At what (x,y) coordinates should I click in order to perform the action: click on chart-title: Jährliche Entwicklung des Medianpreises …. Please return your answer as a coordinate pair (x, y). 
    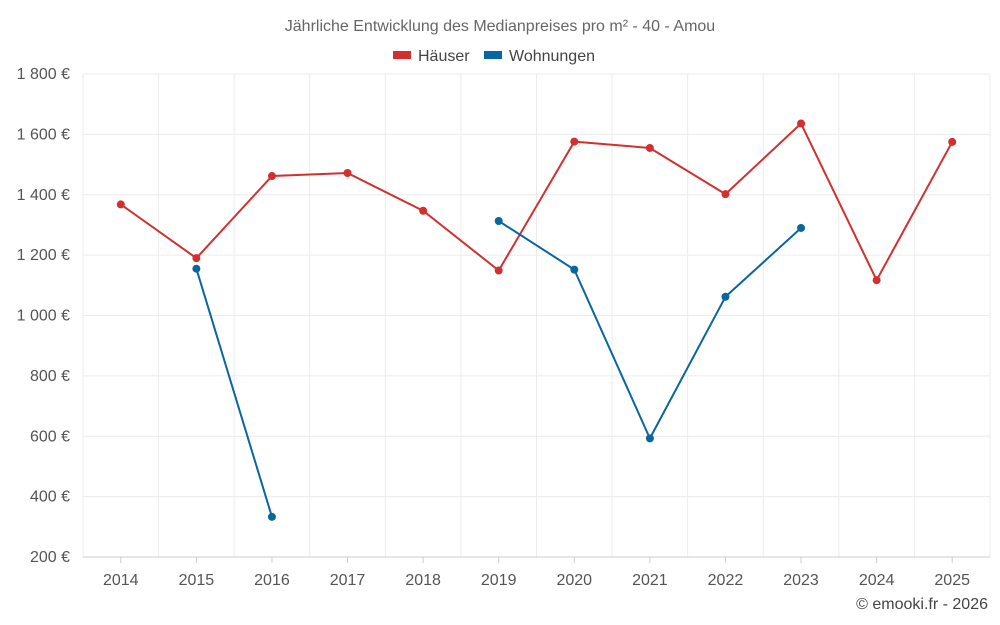
    Looking at the image, I should click on (500, 26).